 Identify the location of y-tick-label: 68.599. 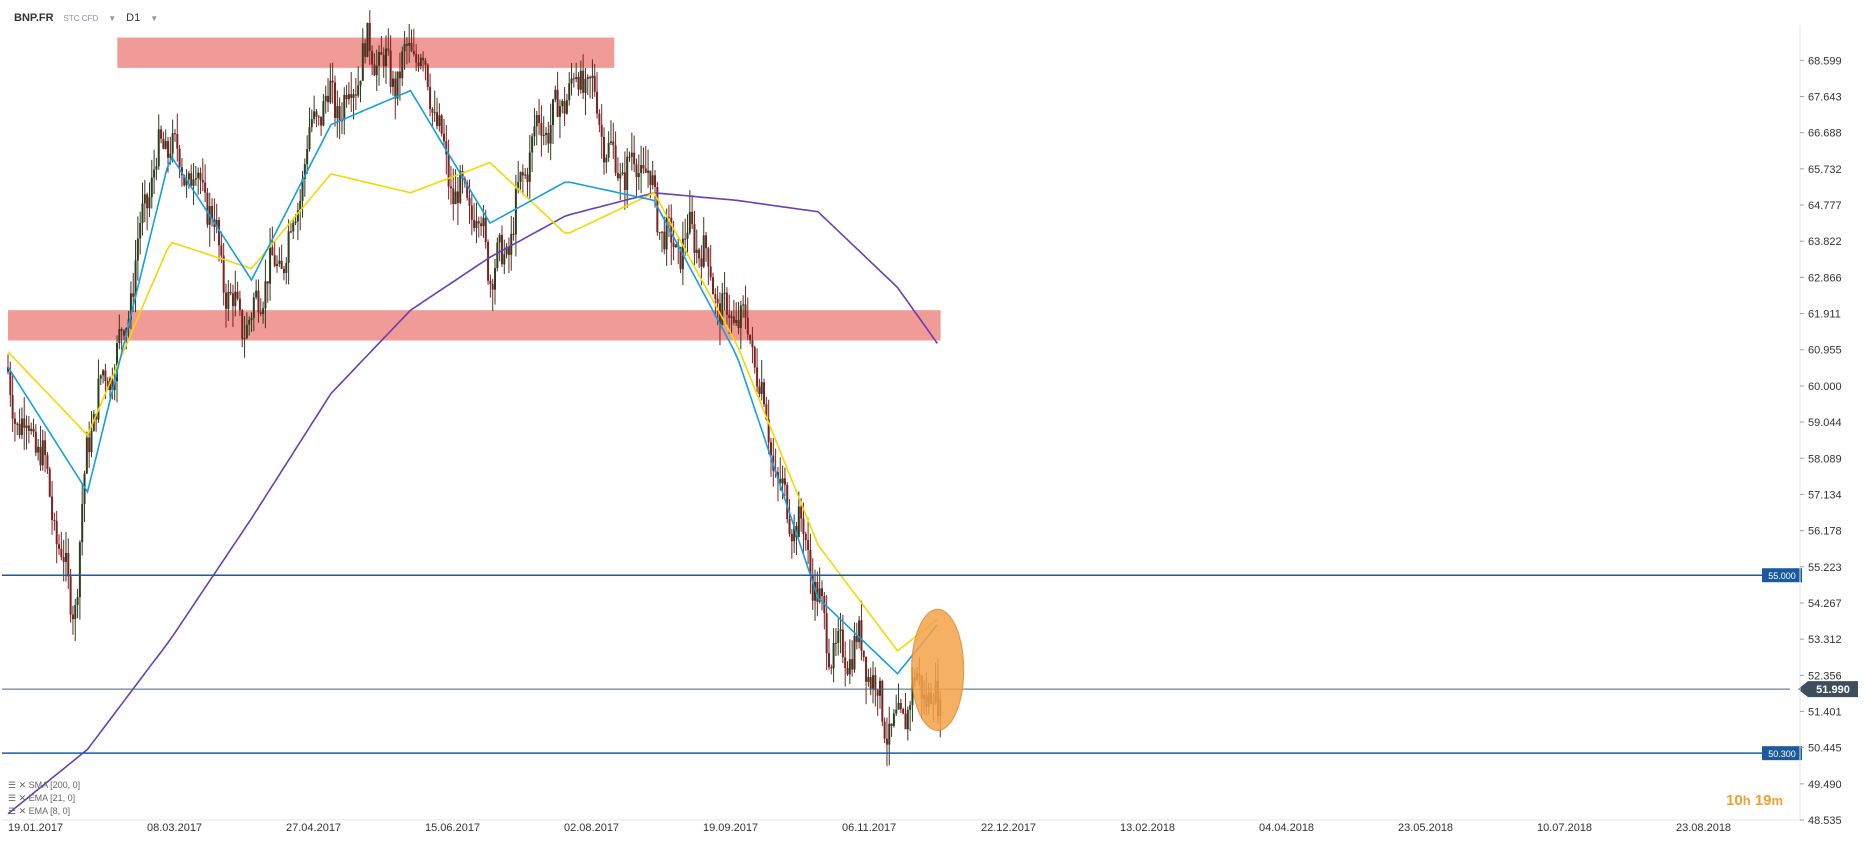
(1825, 61).